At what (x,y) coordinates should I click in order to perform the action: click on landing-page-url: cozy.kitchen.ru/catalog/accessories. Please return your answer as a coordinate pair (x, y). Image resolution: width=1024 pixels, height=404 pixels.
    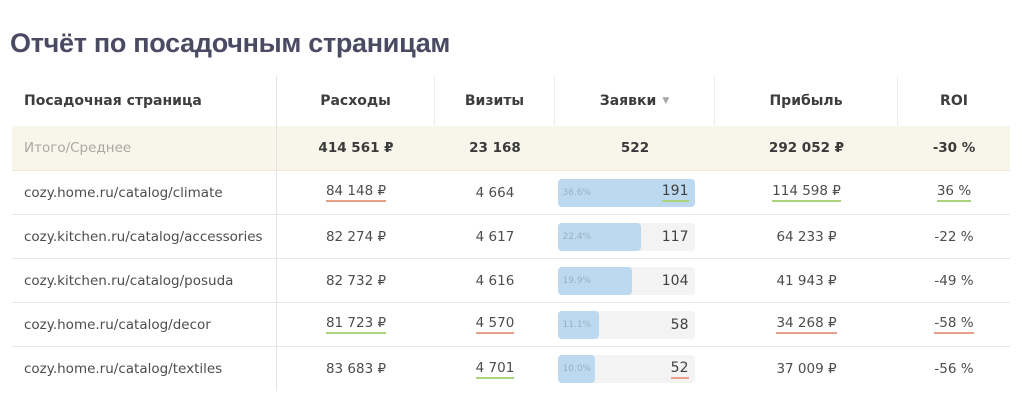
    Looking at the image, I should click on (144, 236).